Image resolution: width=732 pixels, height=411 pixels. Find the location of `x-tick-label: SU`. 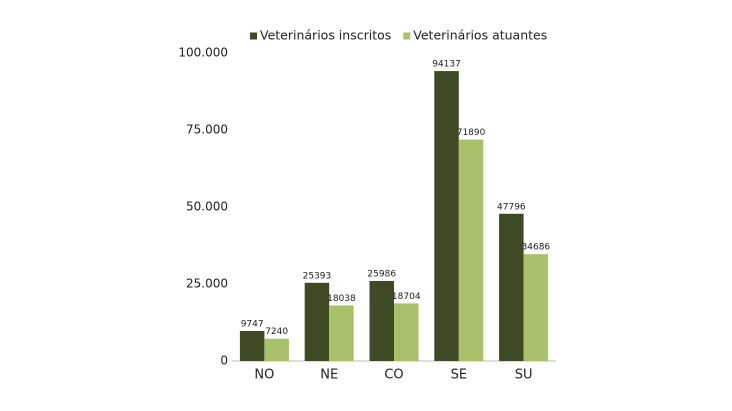

x-tick-label: SU is located at coordinates (524, 375).